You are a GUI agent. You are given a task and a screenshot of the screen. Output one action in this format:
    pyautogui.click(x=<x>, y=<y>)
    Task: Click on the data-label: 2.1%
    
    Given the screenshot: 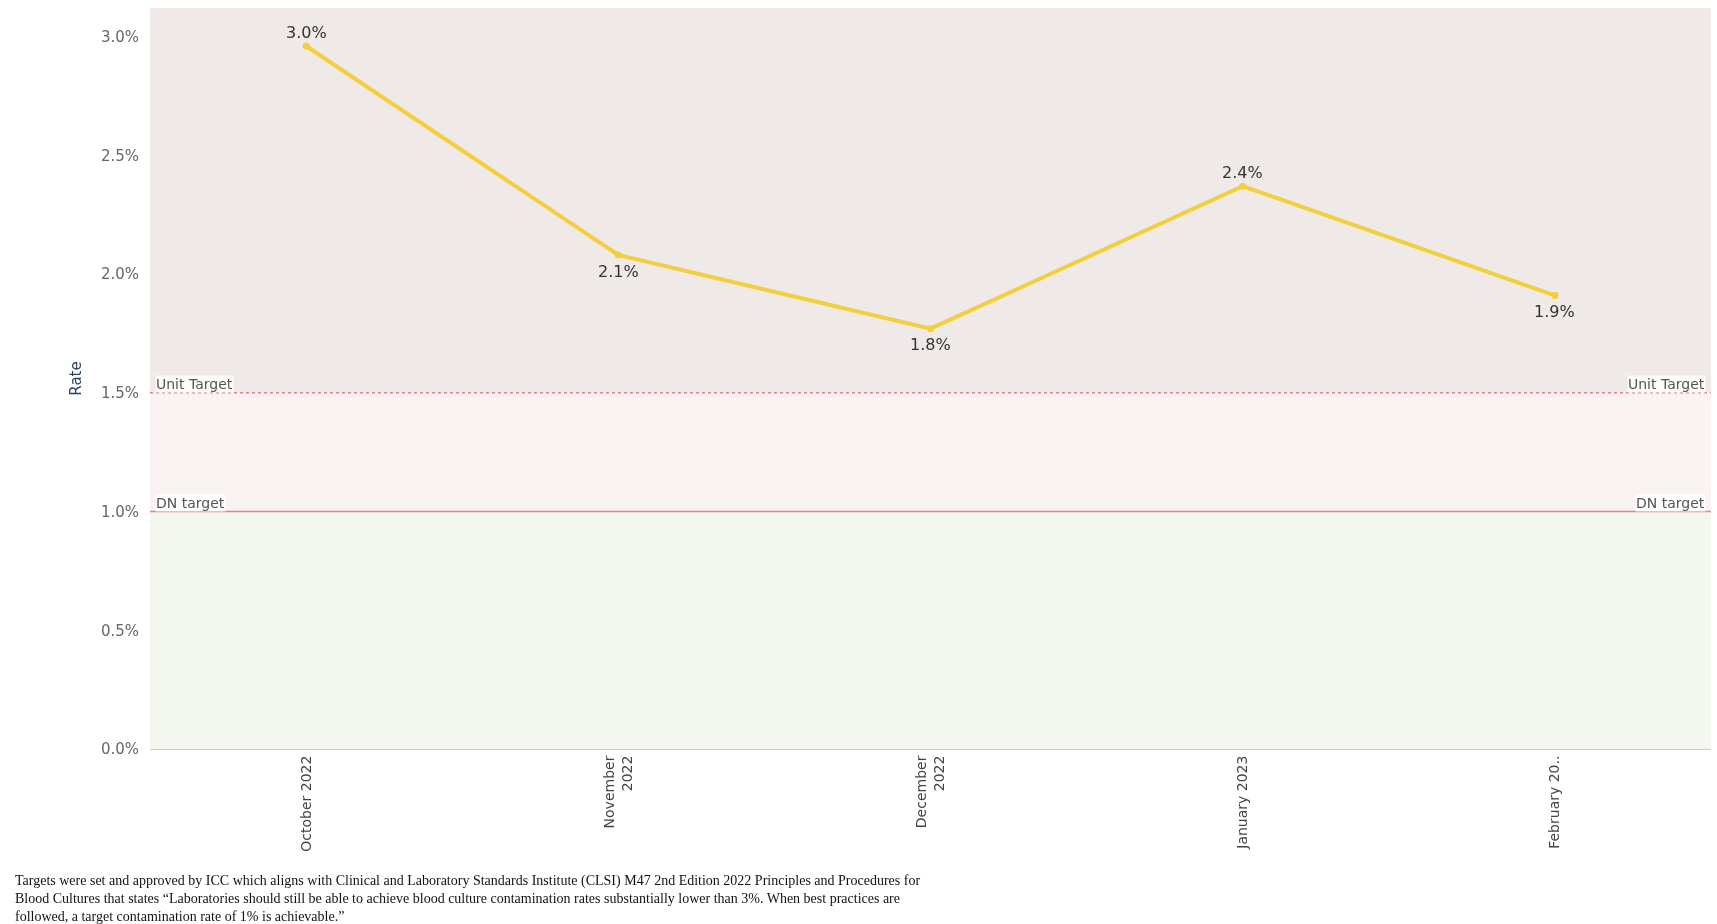 What is the action you would take?
    pyautogui.click(x=618, y=271)
    